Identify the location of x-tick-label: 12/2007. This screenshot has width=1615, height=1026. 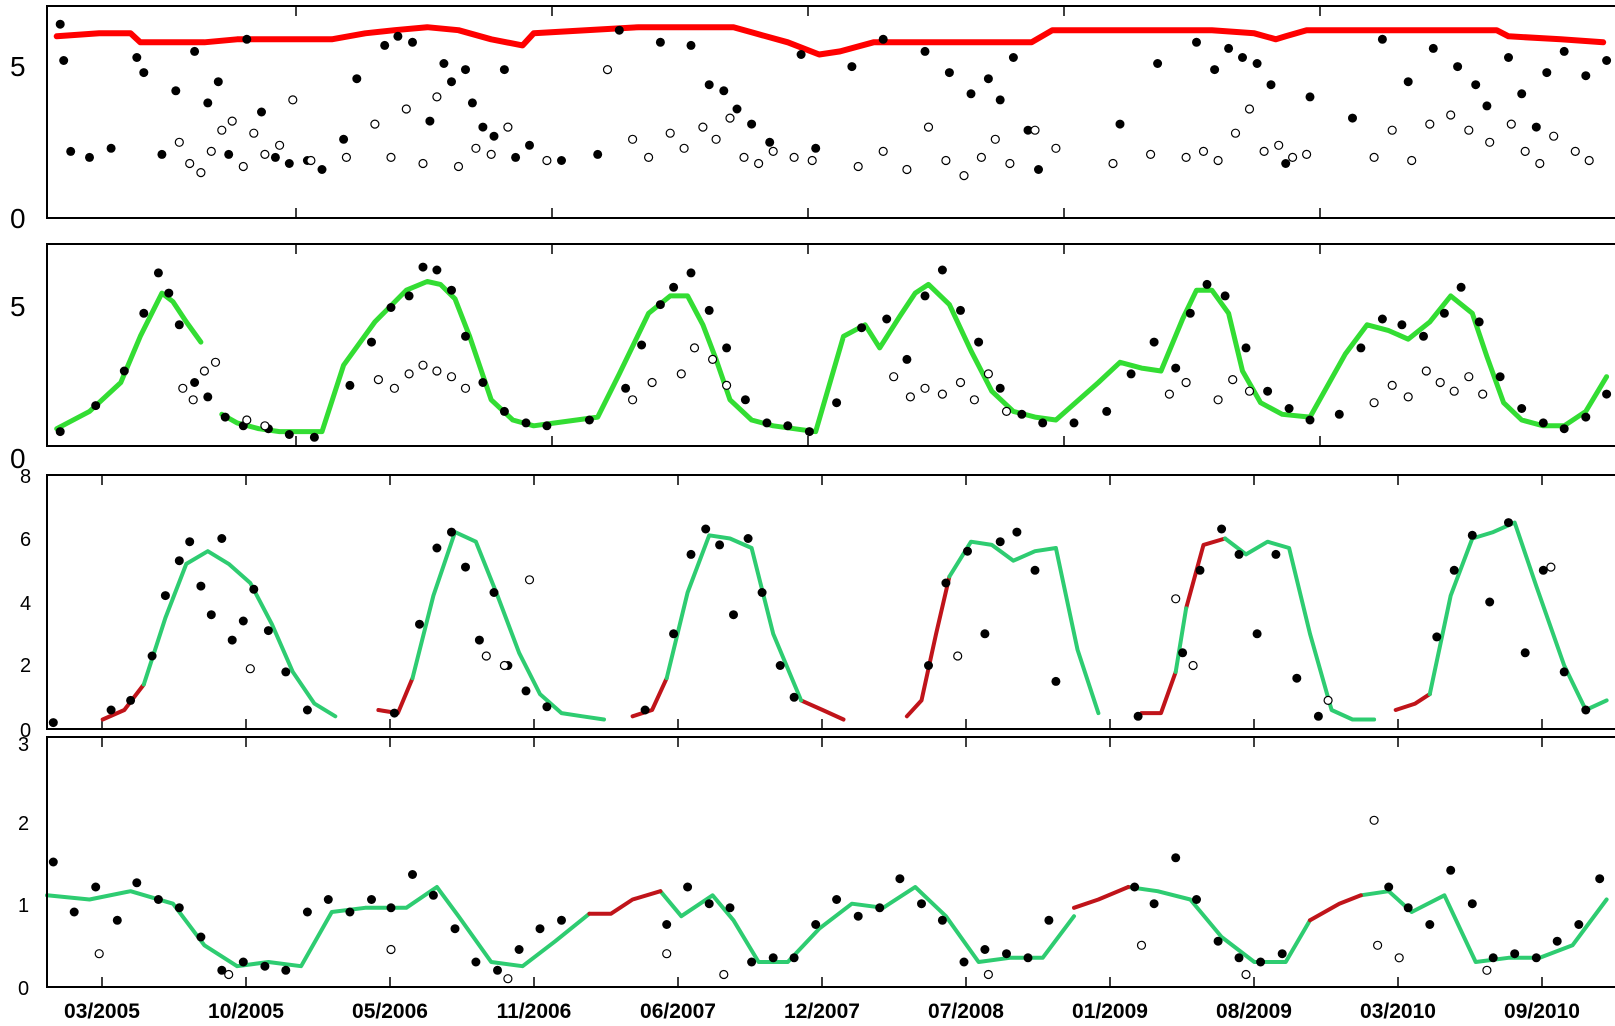
(822, 1011).